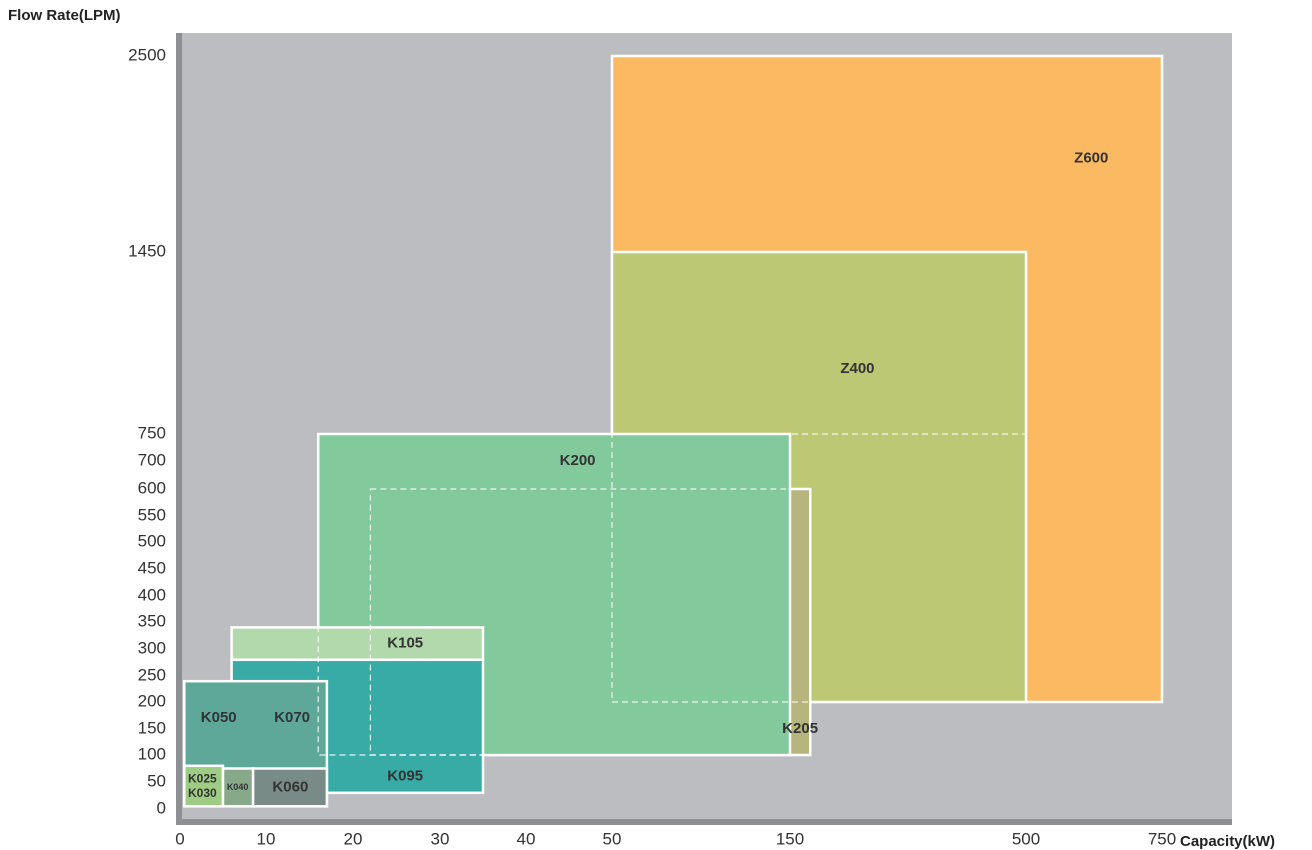  Describe the element at coordinates (64, 15) in the screenshot. I see `y-axis-label: Flow Rate(LPM)` at that location.